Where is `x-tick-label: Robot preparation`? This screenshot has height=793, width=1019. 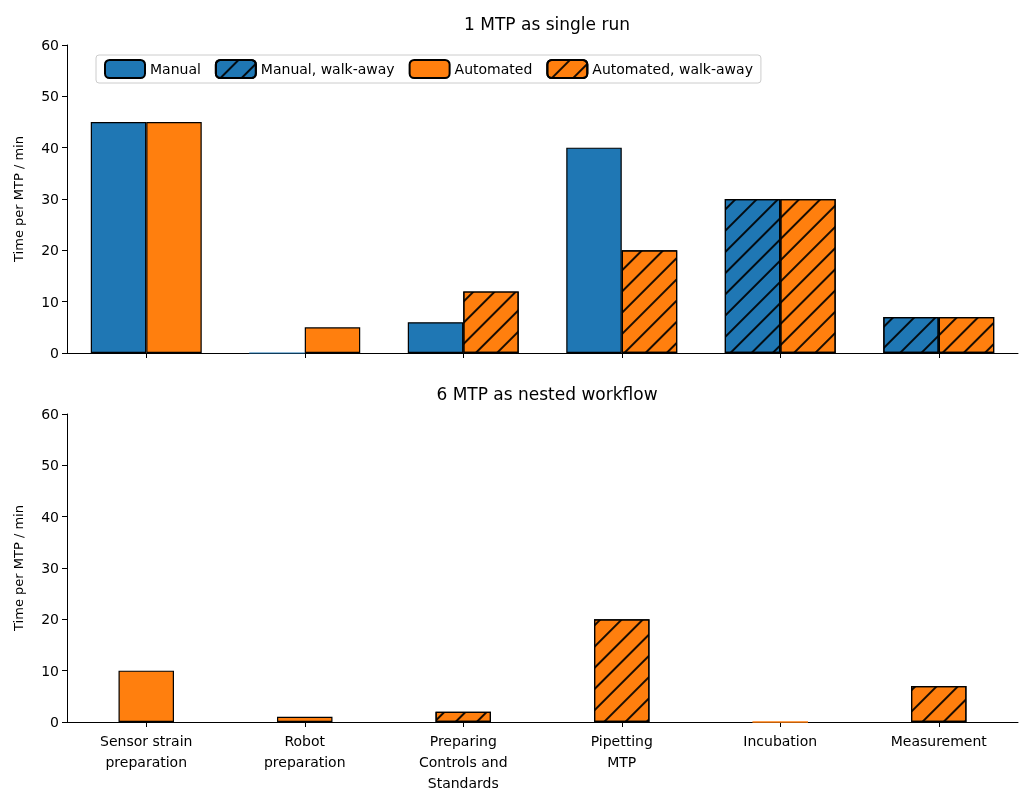
x-tick-label: Robot preparation is located at coordinates (304, 751).